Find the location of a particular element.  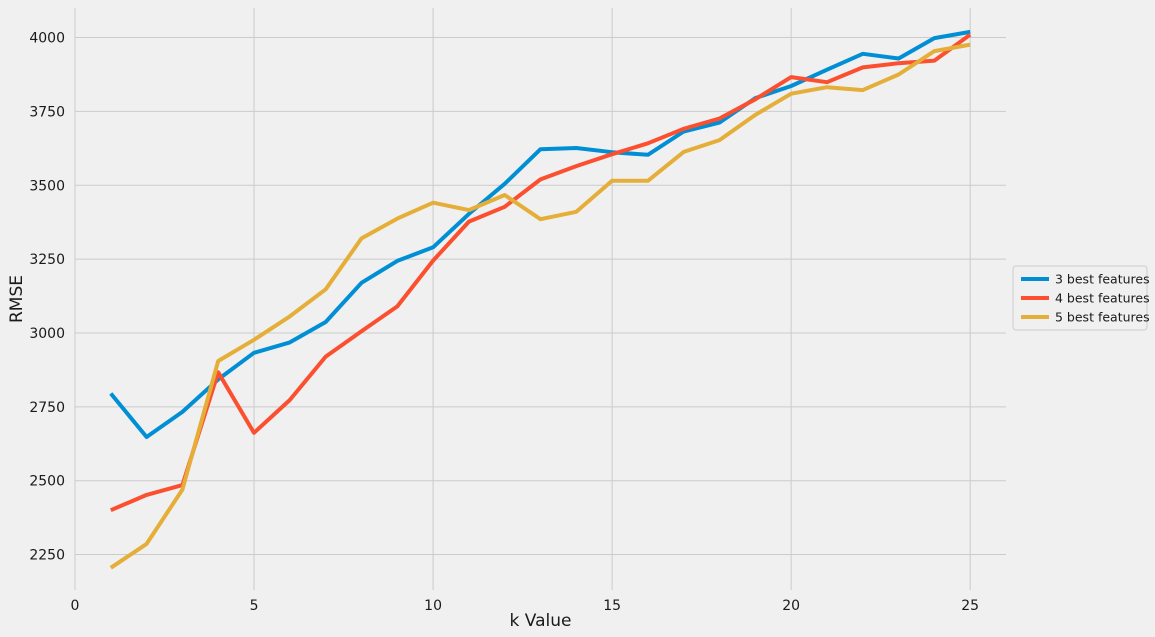

x-tick-label: 20 is located at coordinates (791, 606).